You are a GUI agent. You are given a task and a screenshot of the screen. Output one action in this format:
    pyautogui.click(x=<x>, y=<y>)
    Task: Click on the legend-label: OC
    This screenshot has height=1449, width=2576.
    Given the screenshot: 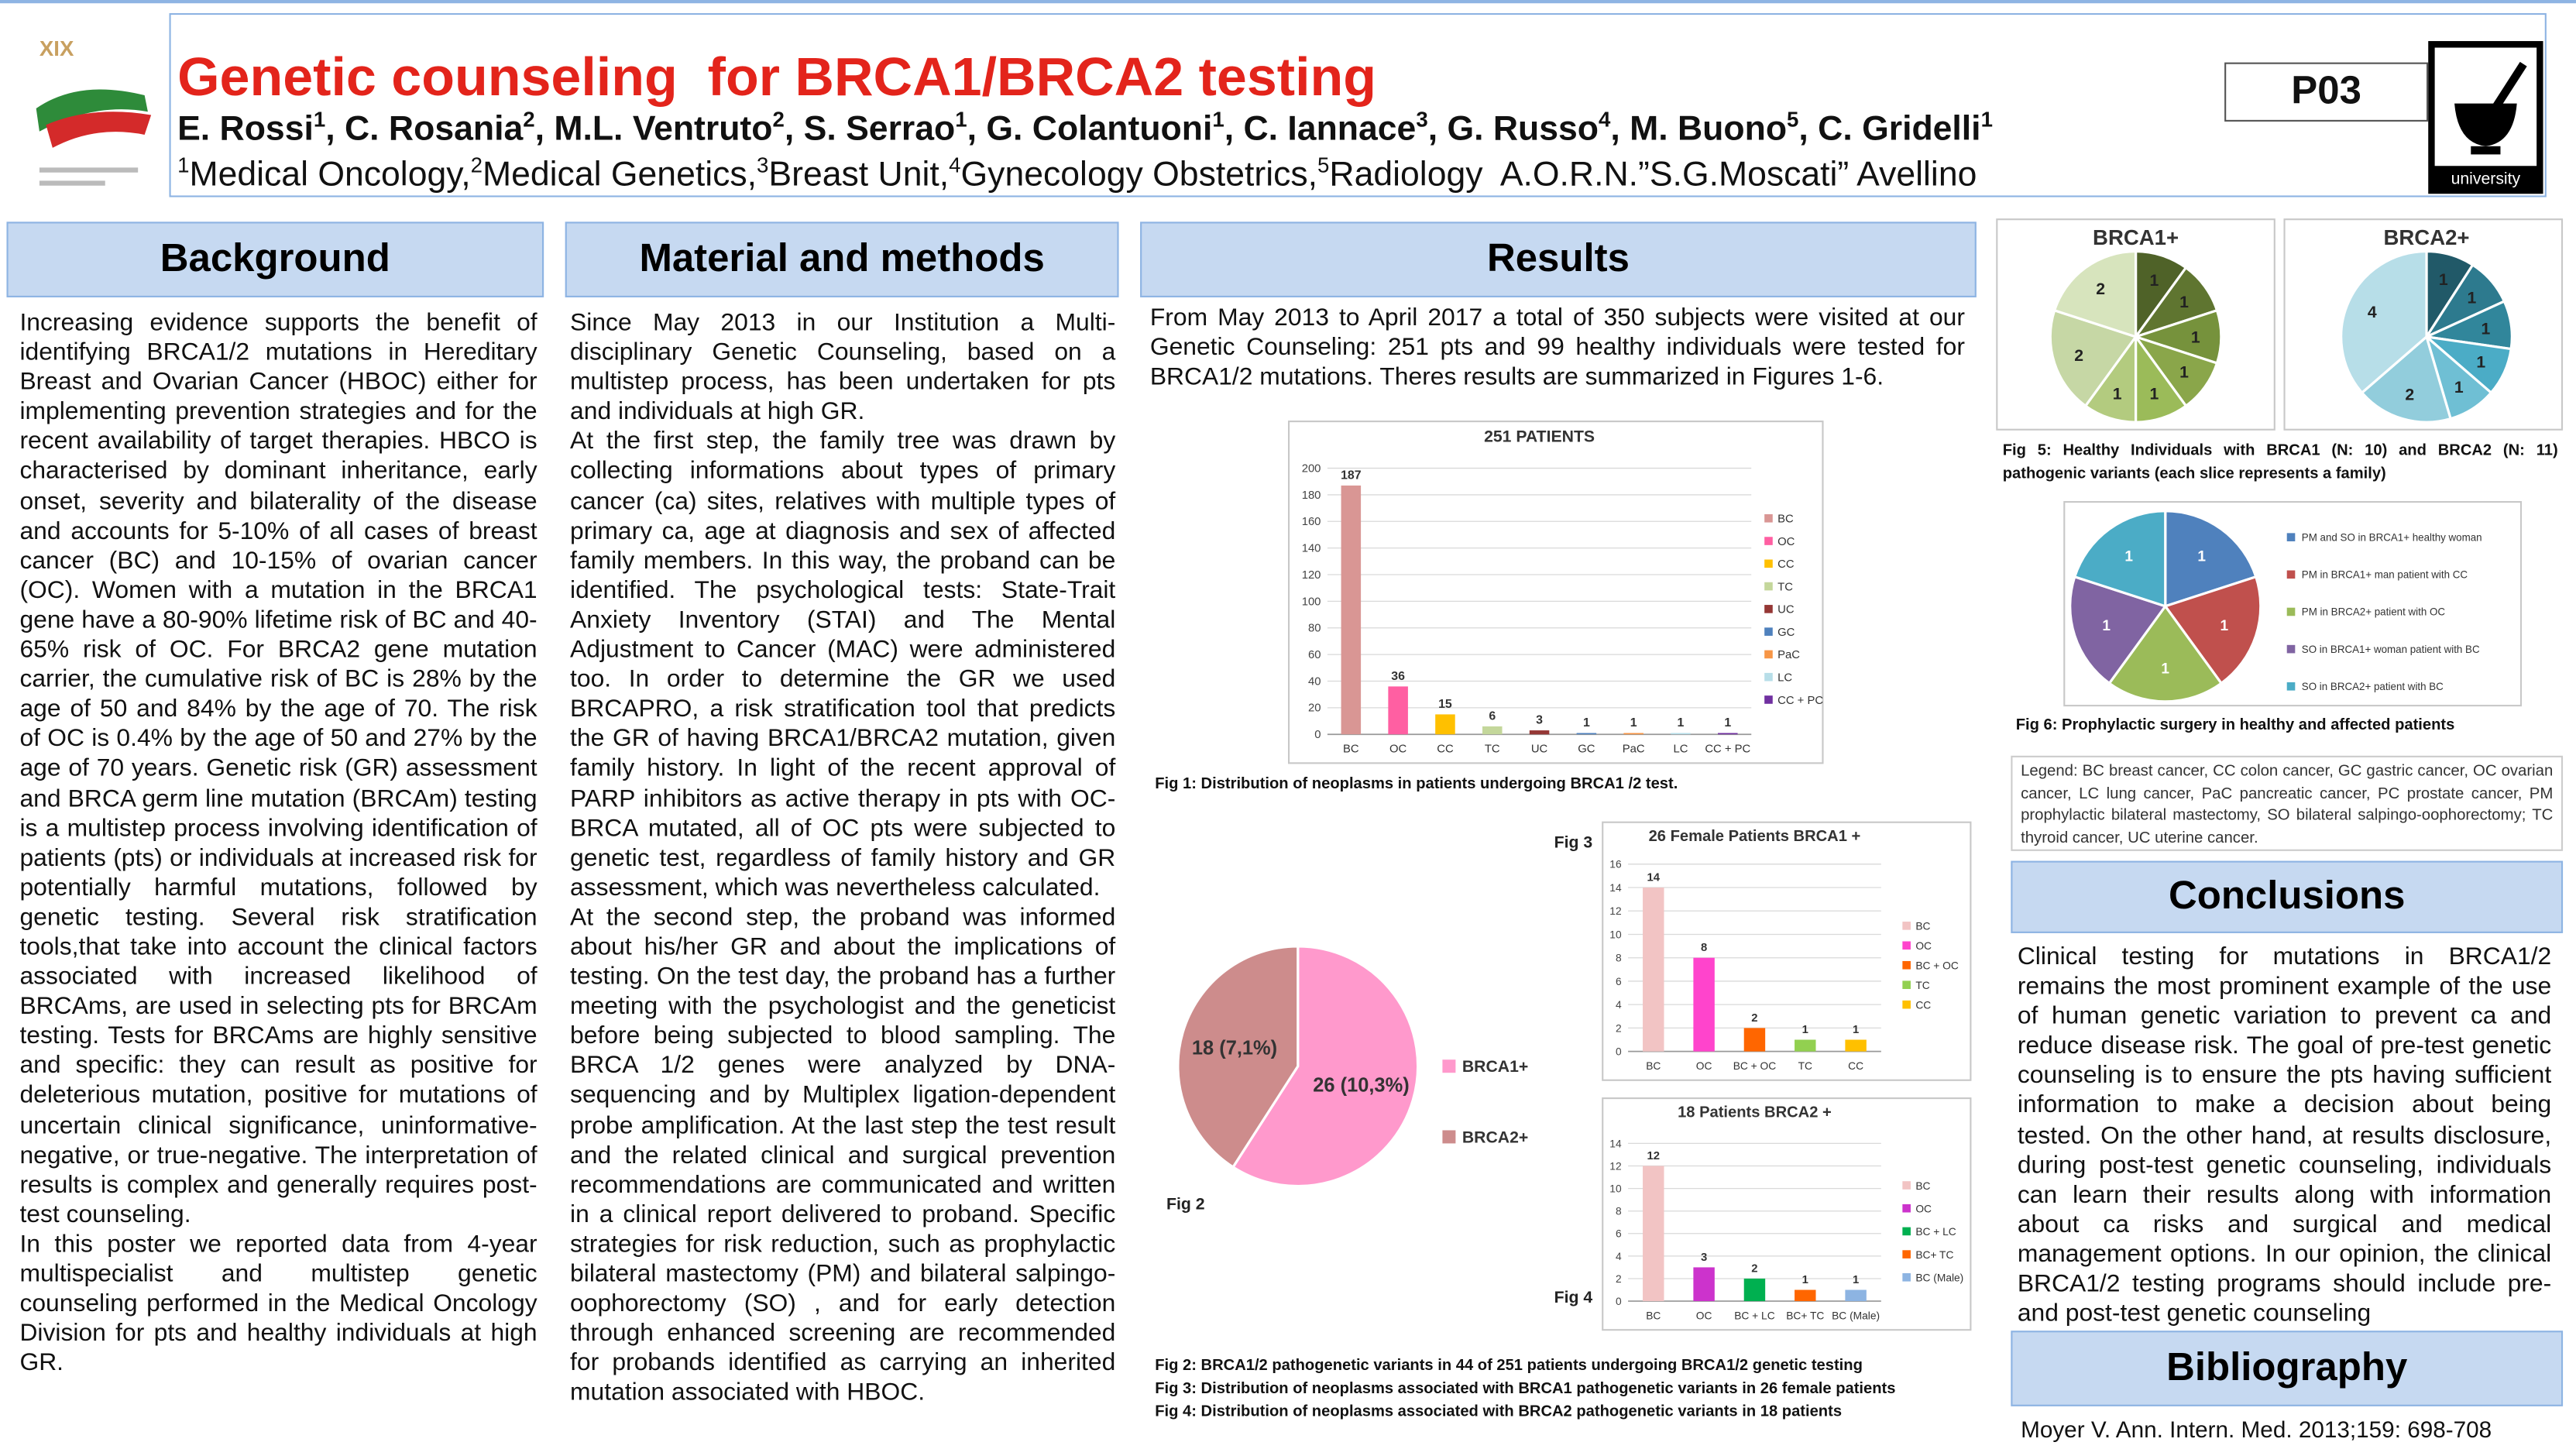 What is the action you would take?
    pyautogui.click(x=1923, y=946)
    